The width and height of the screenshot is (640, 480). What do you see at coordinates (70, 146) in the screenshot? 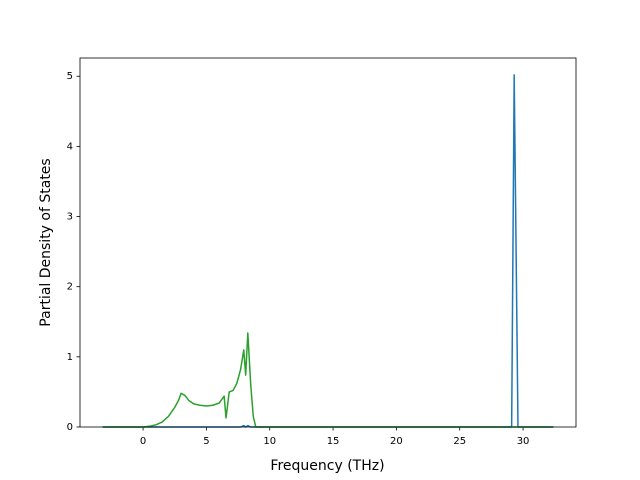
I see `y-tick-label: 4` at bounding box center [70, 146].